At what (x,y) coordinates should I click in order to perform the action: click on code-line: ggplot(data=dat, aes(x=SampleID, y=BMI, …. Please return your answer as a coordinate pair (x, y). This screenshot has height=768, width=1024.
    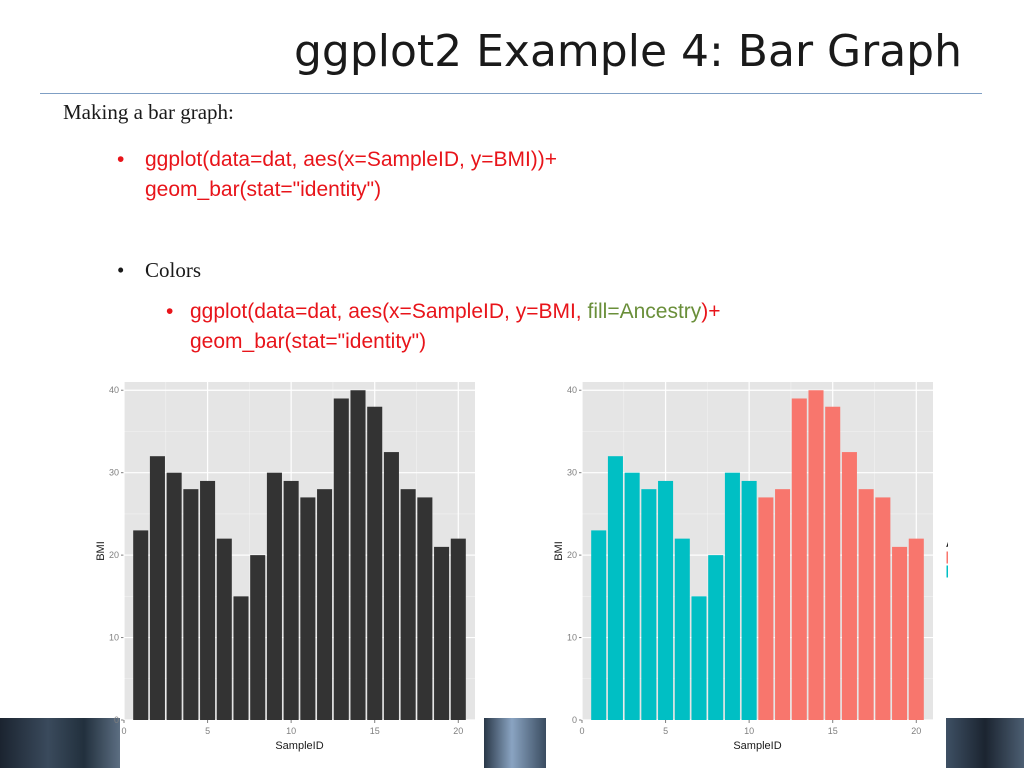
    Looking at the image, I should click on (455, 312).